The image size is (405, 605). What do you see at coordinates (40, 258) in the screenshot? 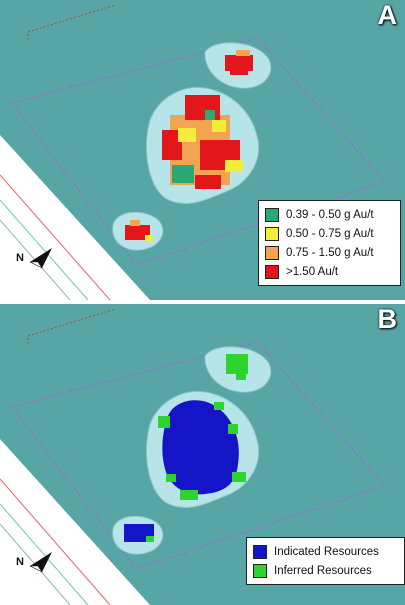
I see `north-arrow-a` at bounding box center [40, 258].